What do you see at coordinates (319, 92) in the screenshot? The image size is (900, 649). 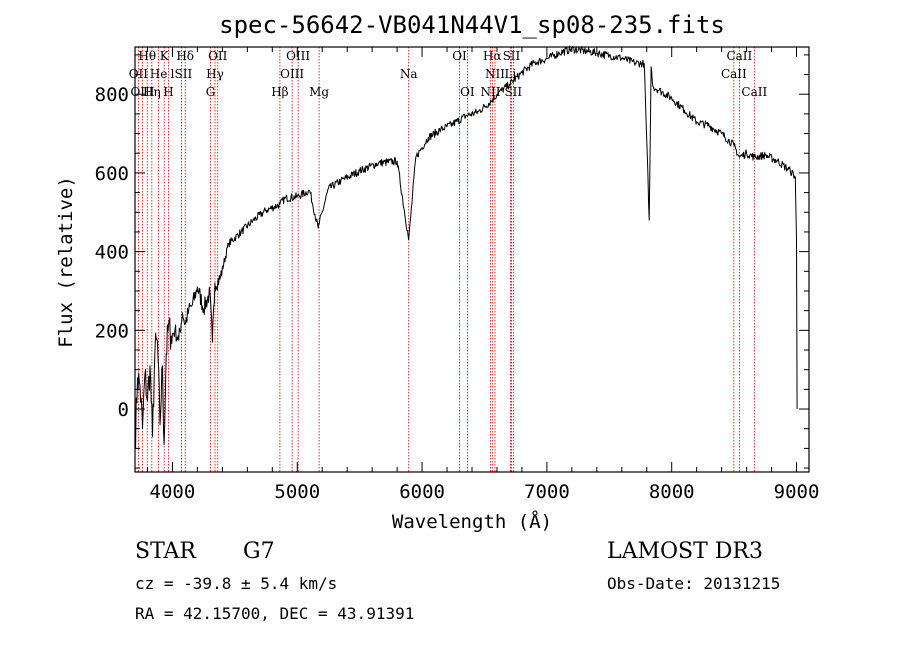 I see `spectral-line-label: Mg` at bounding box center [319, 92].